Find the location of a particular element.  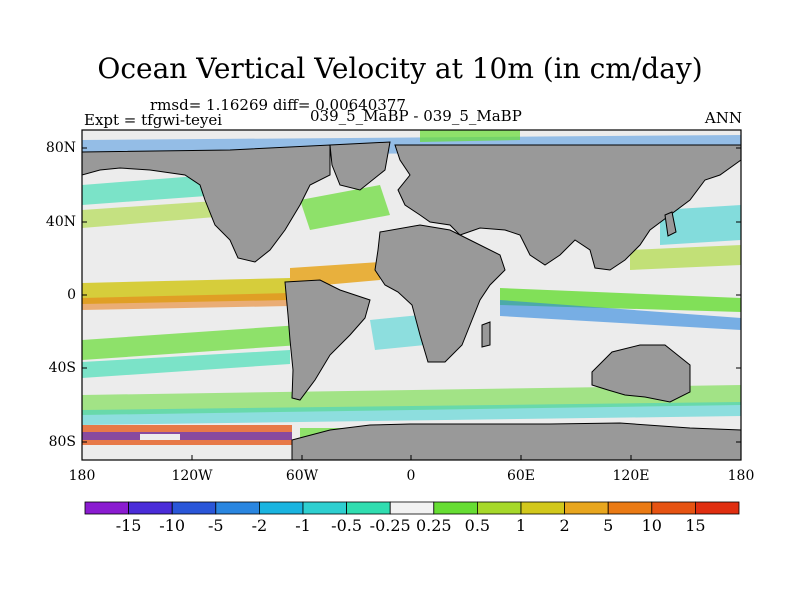

colorbar-label: -0.25 is located at coordinates (390, 525).